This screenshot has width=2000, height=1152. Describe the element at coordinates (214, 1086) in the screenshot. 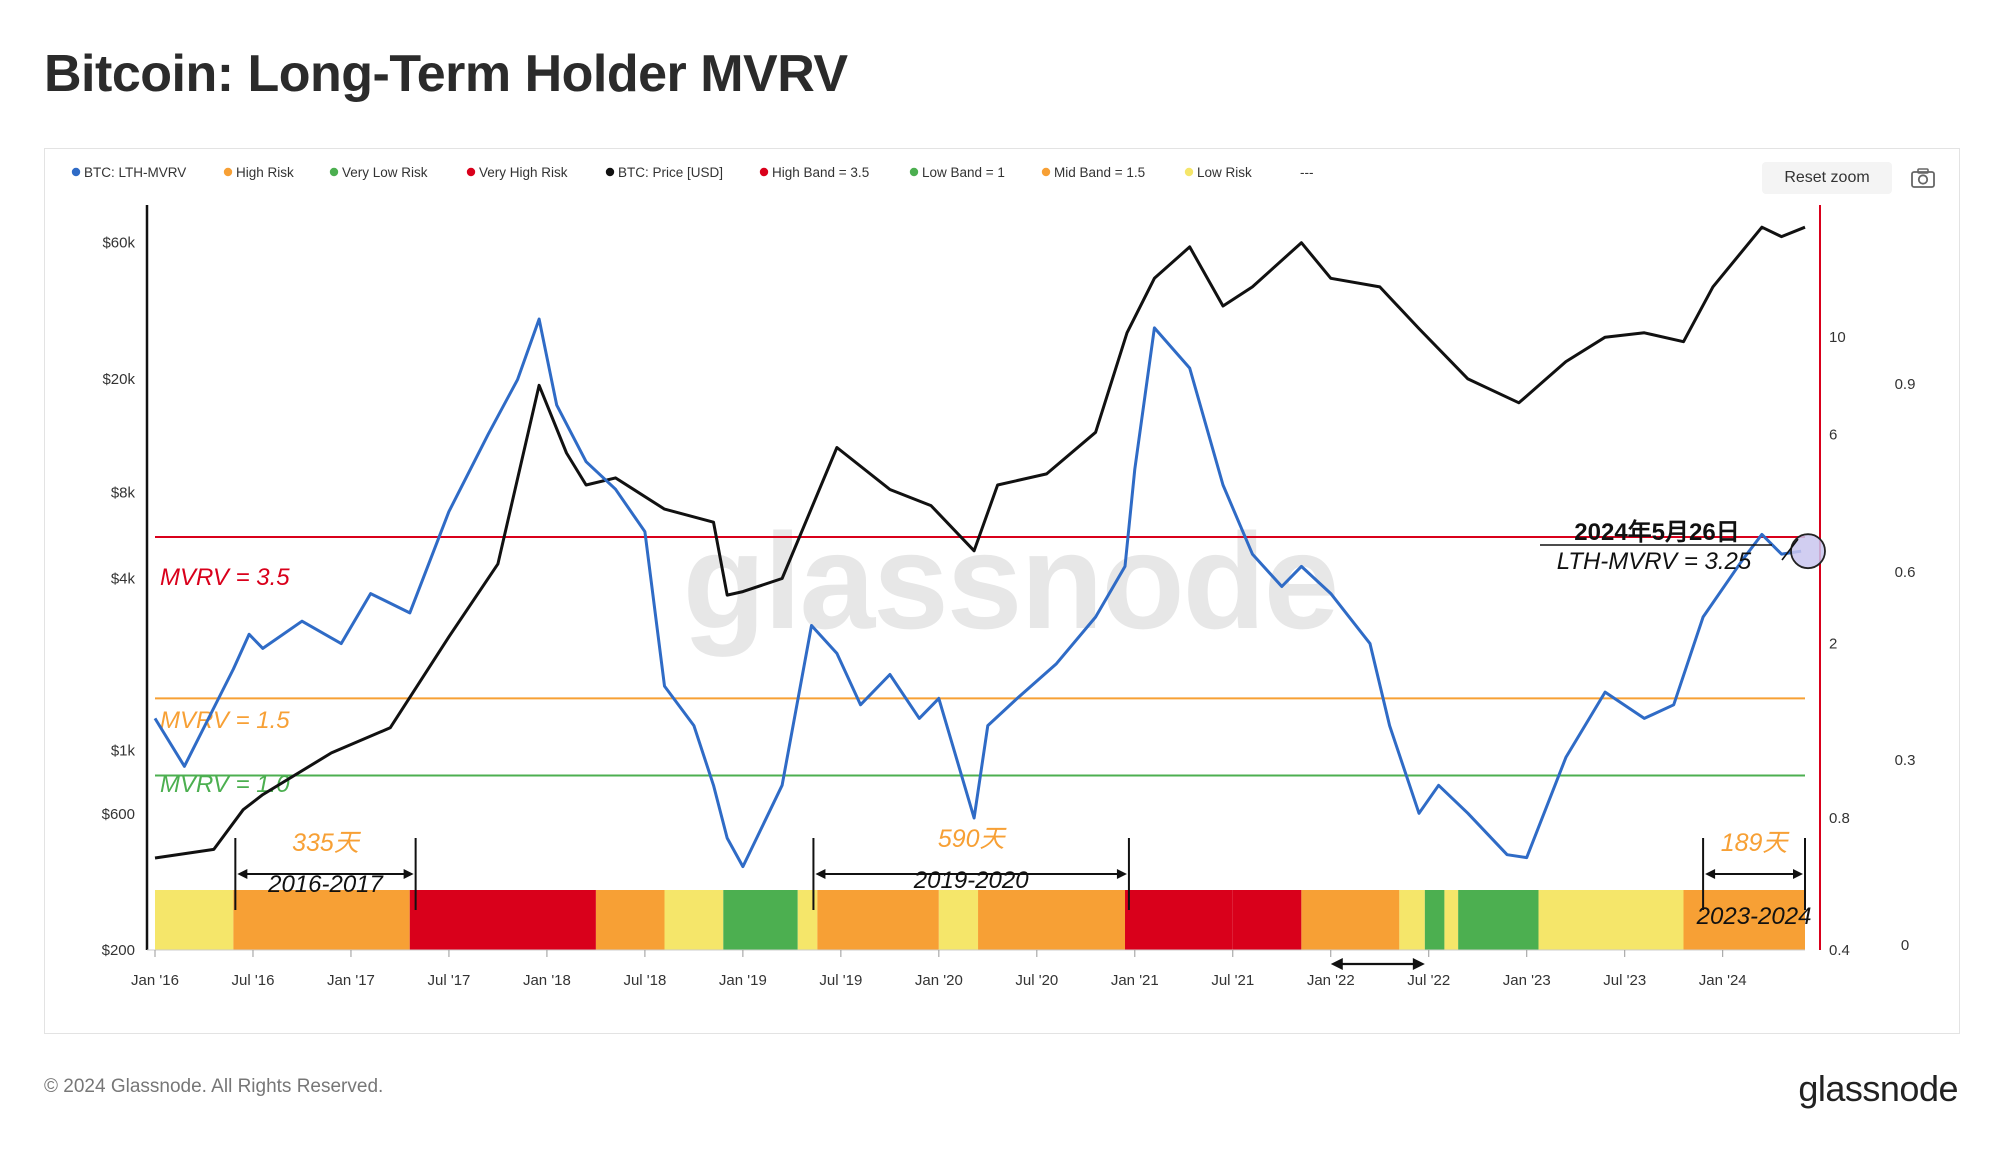

I see `footer-copyright: © 2024 Glassnode. All Rights Reserved.` at that location.